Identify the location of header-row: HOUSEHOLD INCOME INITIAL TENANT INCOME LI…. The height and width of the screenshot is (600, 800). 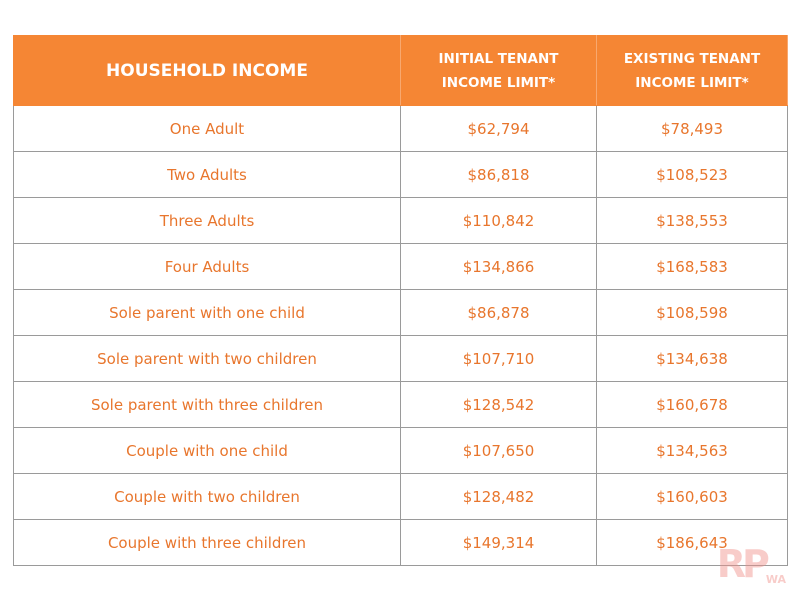
(400, 70).